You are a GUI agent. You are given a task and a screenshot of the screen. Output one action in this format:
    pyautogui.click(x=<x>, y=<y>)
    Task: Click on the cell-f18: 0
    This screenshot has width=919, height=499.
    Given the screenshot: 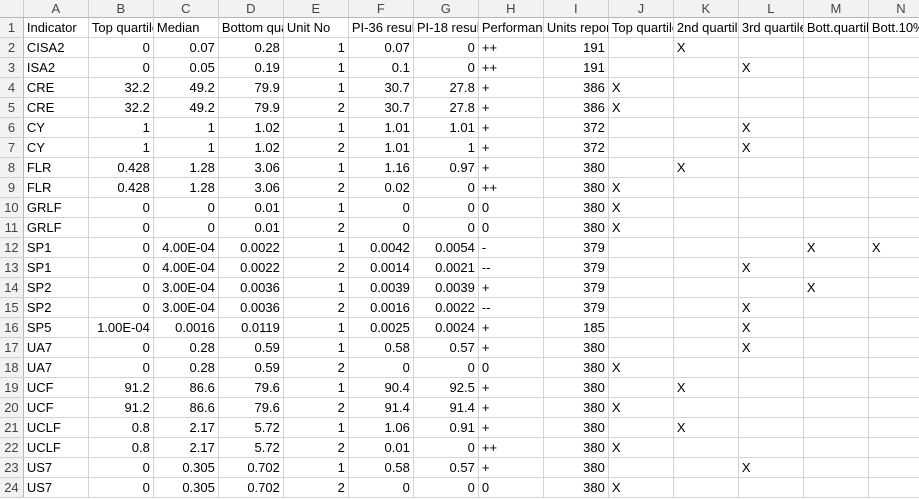 What is the action you would take?
    pyautogui.click(x=381, y=367)
    